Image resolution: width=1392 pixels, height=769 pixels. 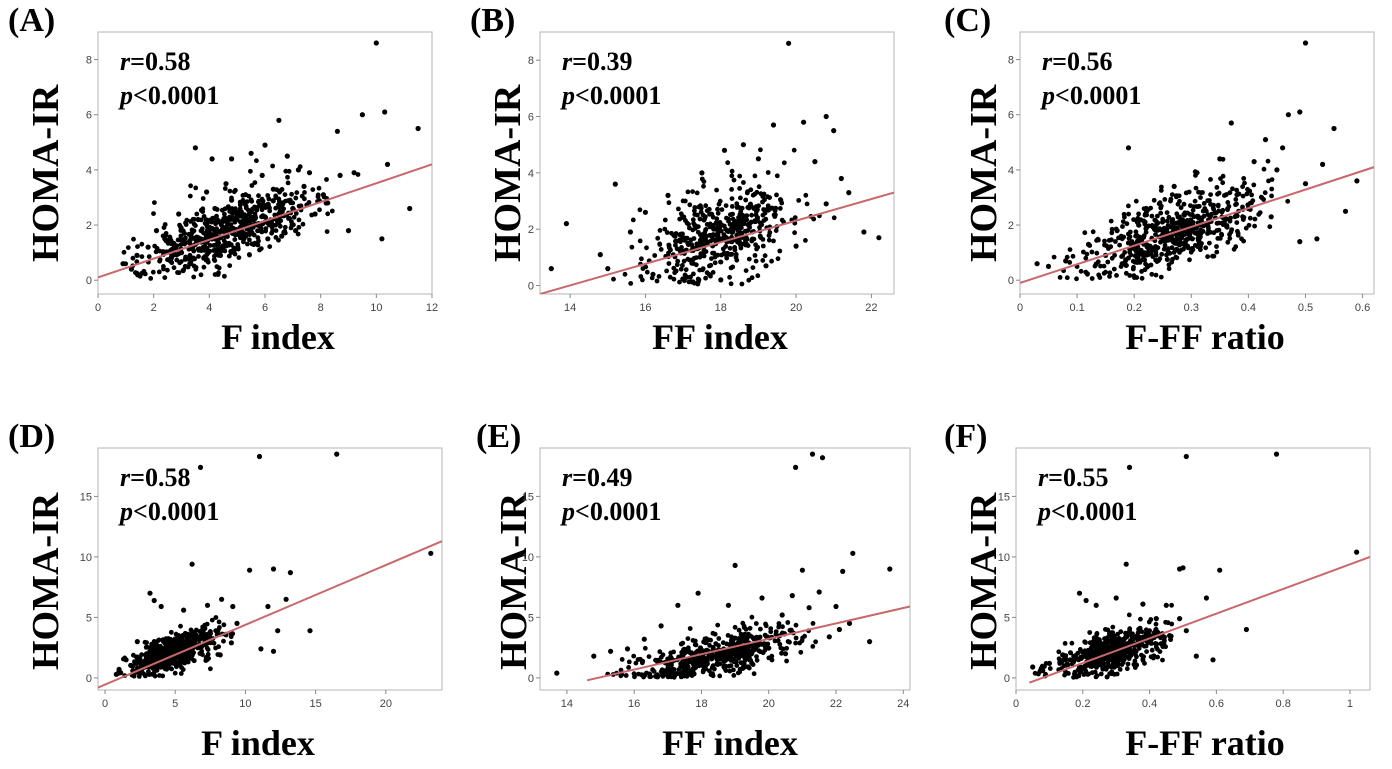 I want to click on x-tick-label: 10, so click(x=376, y=308).